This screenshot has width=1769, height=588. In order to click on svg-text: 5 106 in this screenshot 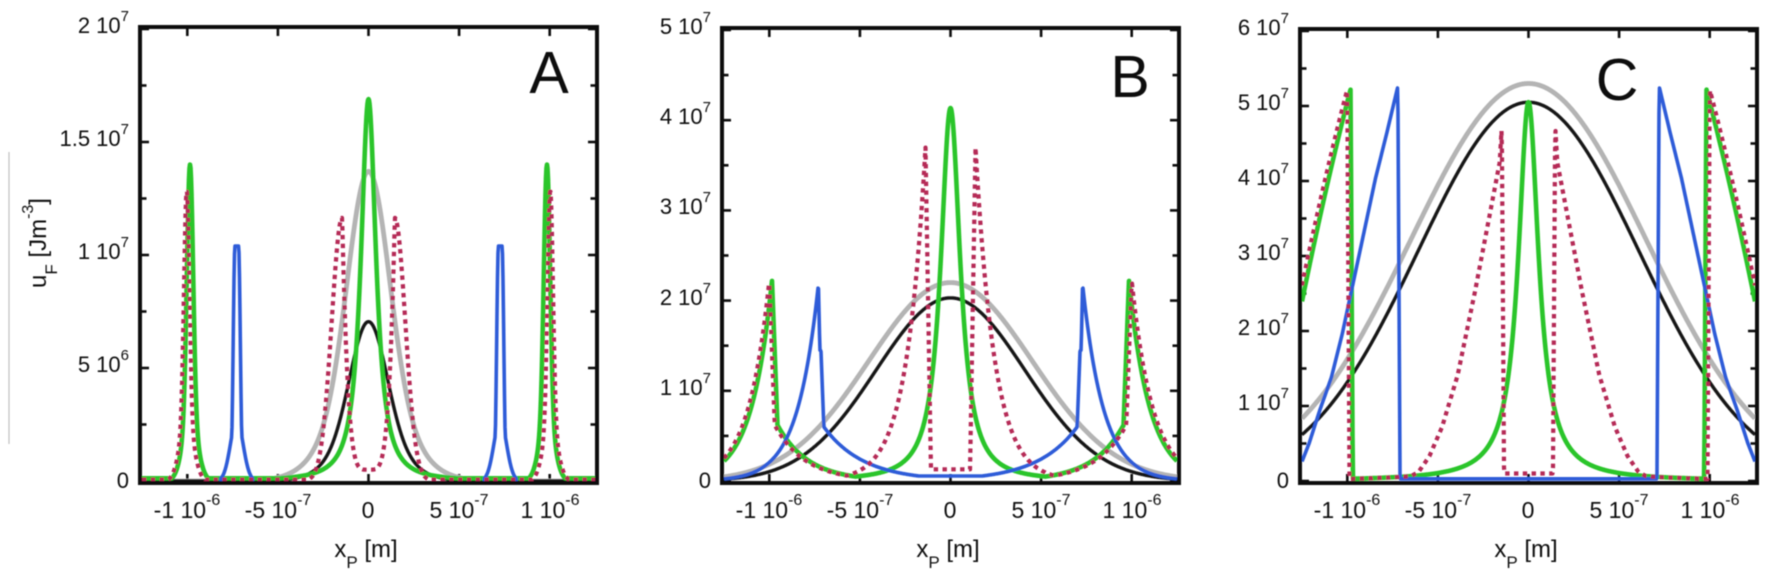, I will do `click(103, 362)`.